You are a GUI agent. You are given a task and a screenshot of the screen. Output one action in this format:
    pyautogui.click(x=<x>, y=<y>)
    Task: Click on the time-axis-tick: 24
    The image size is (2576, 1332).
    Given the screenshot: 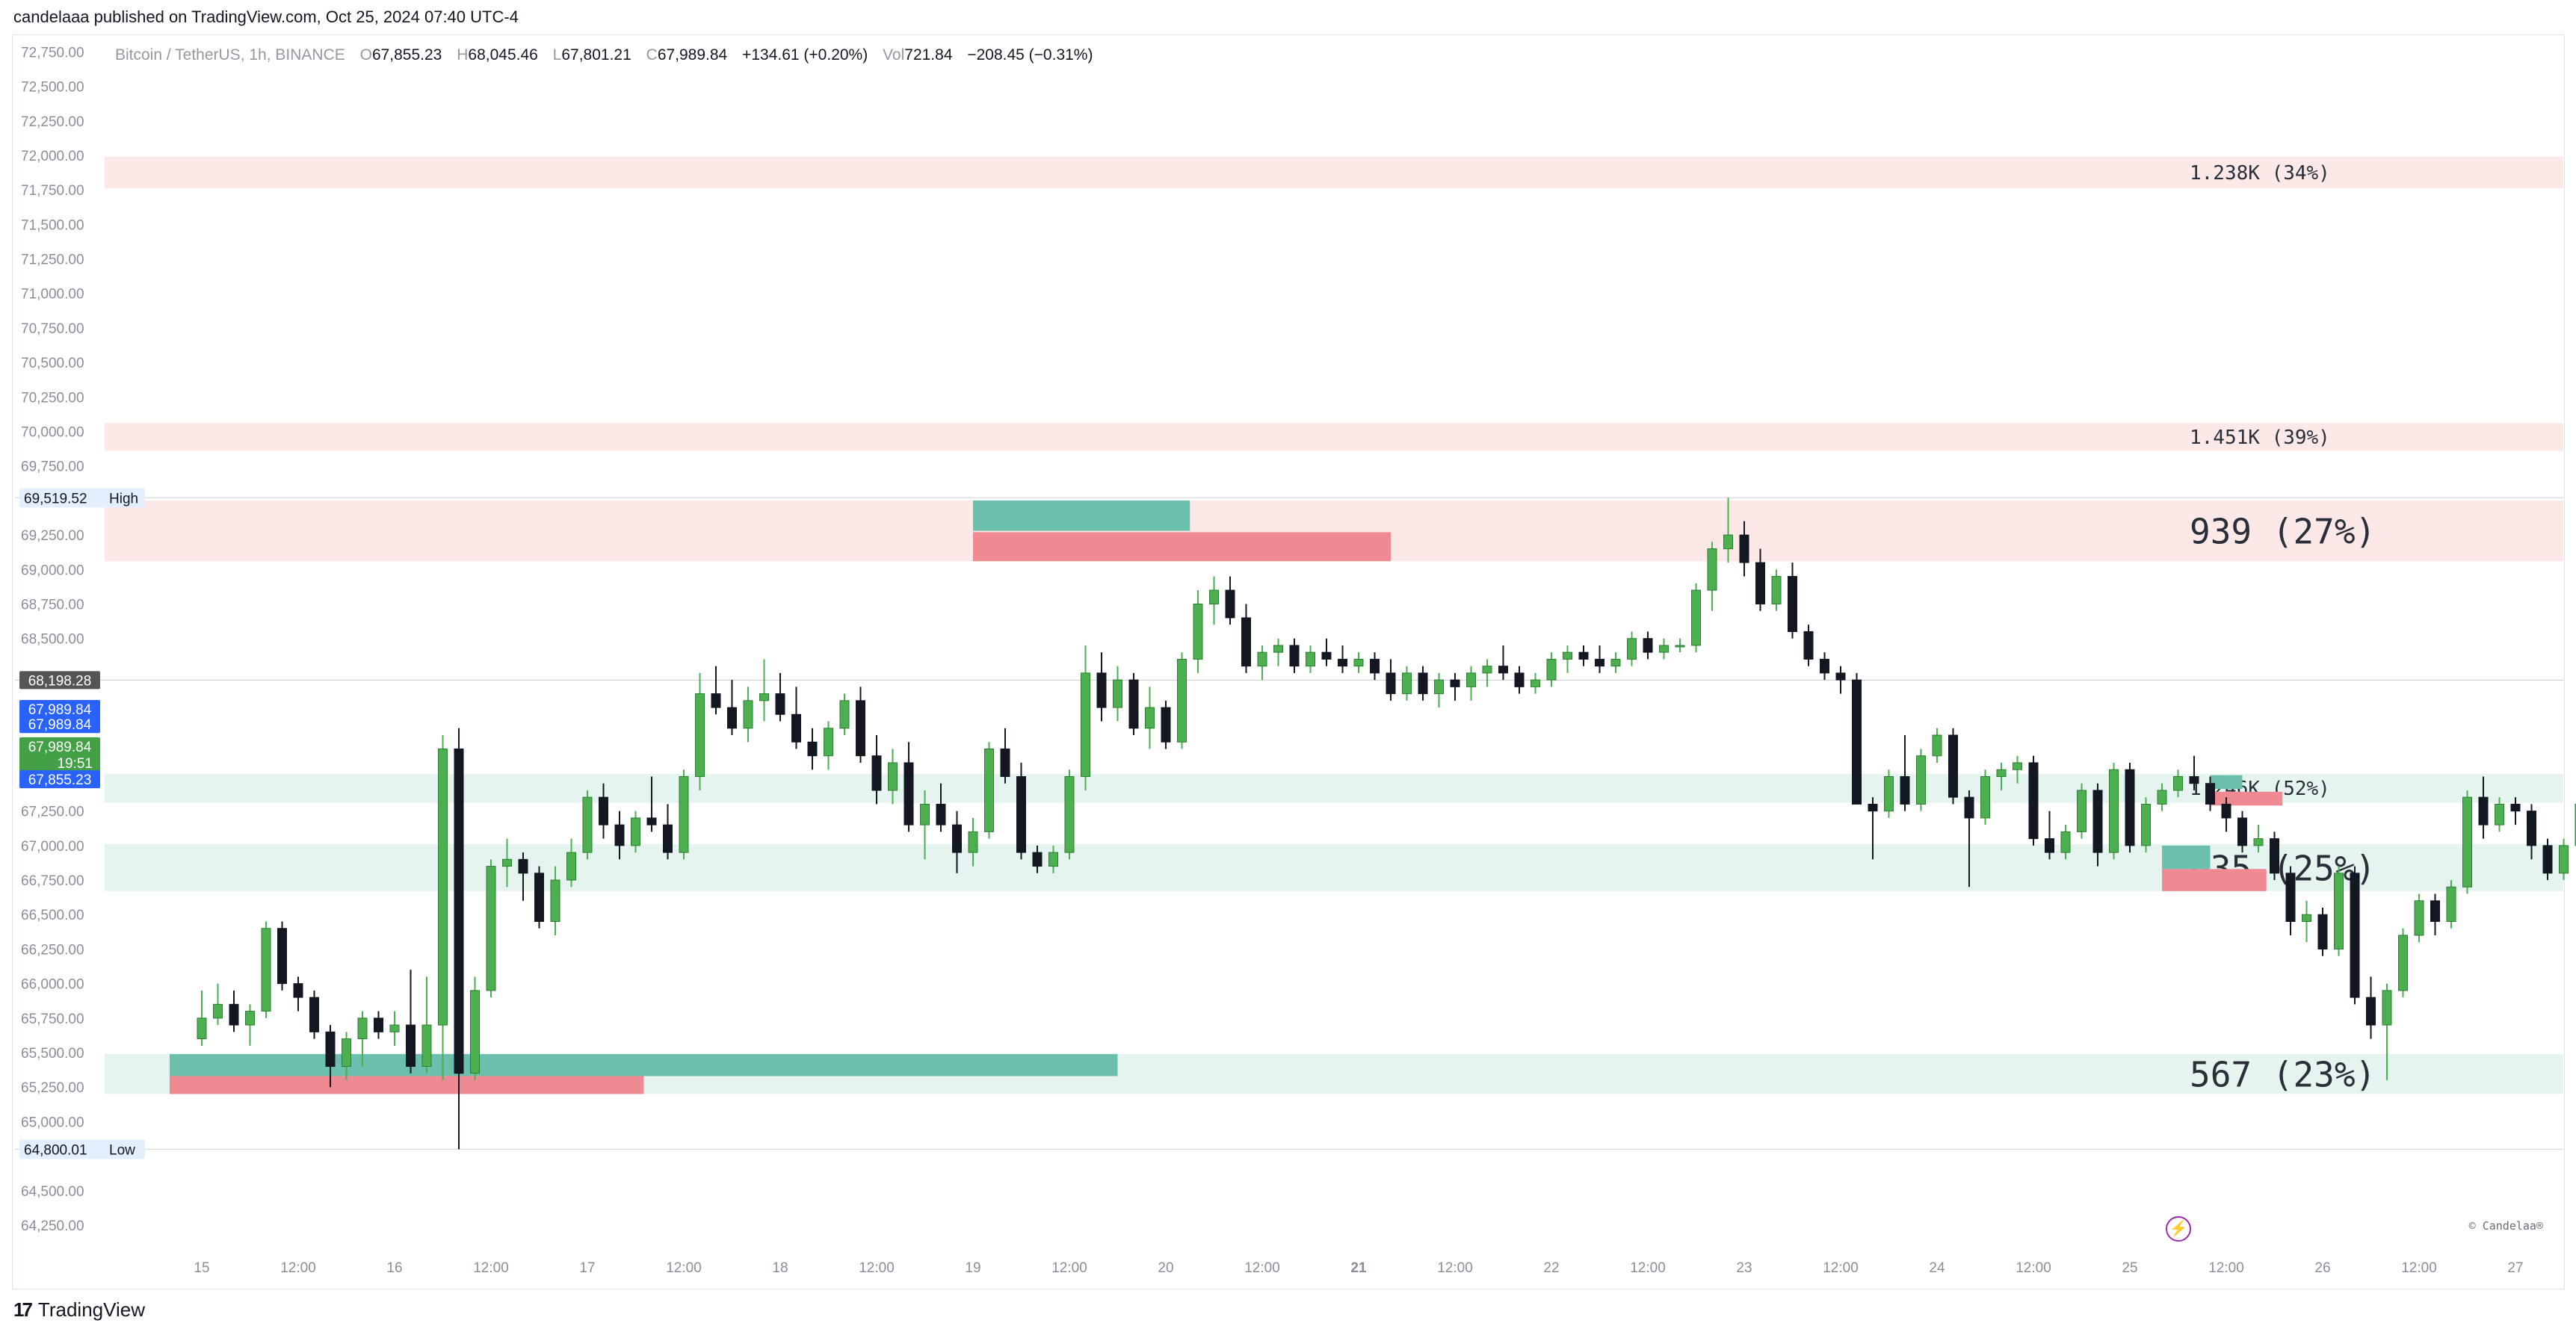 What is the action you would take?
    pyautogui.click(x=1937, y=1268)
    